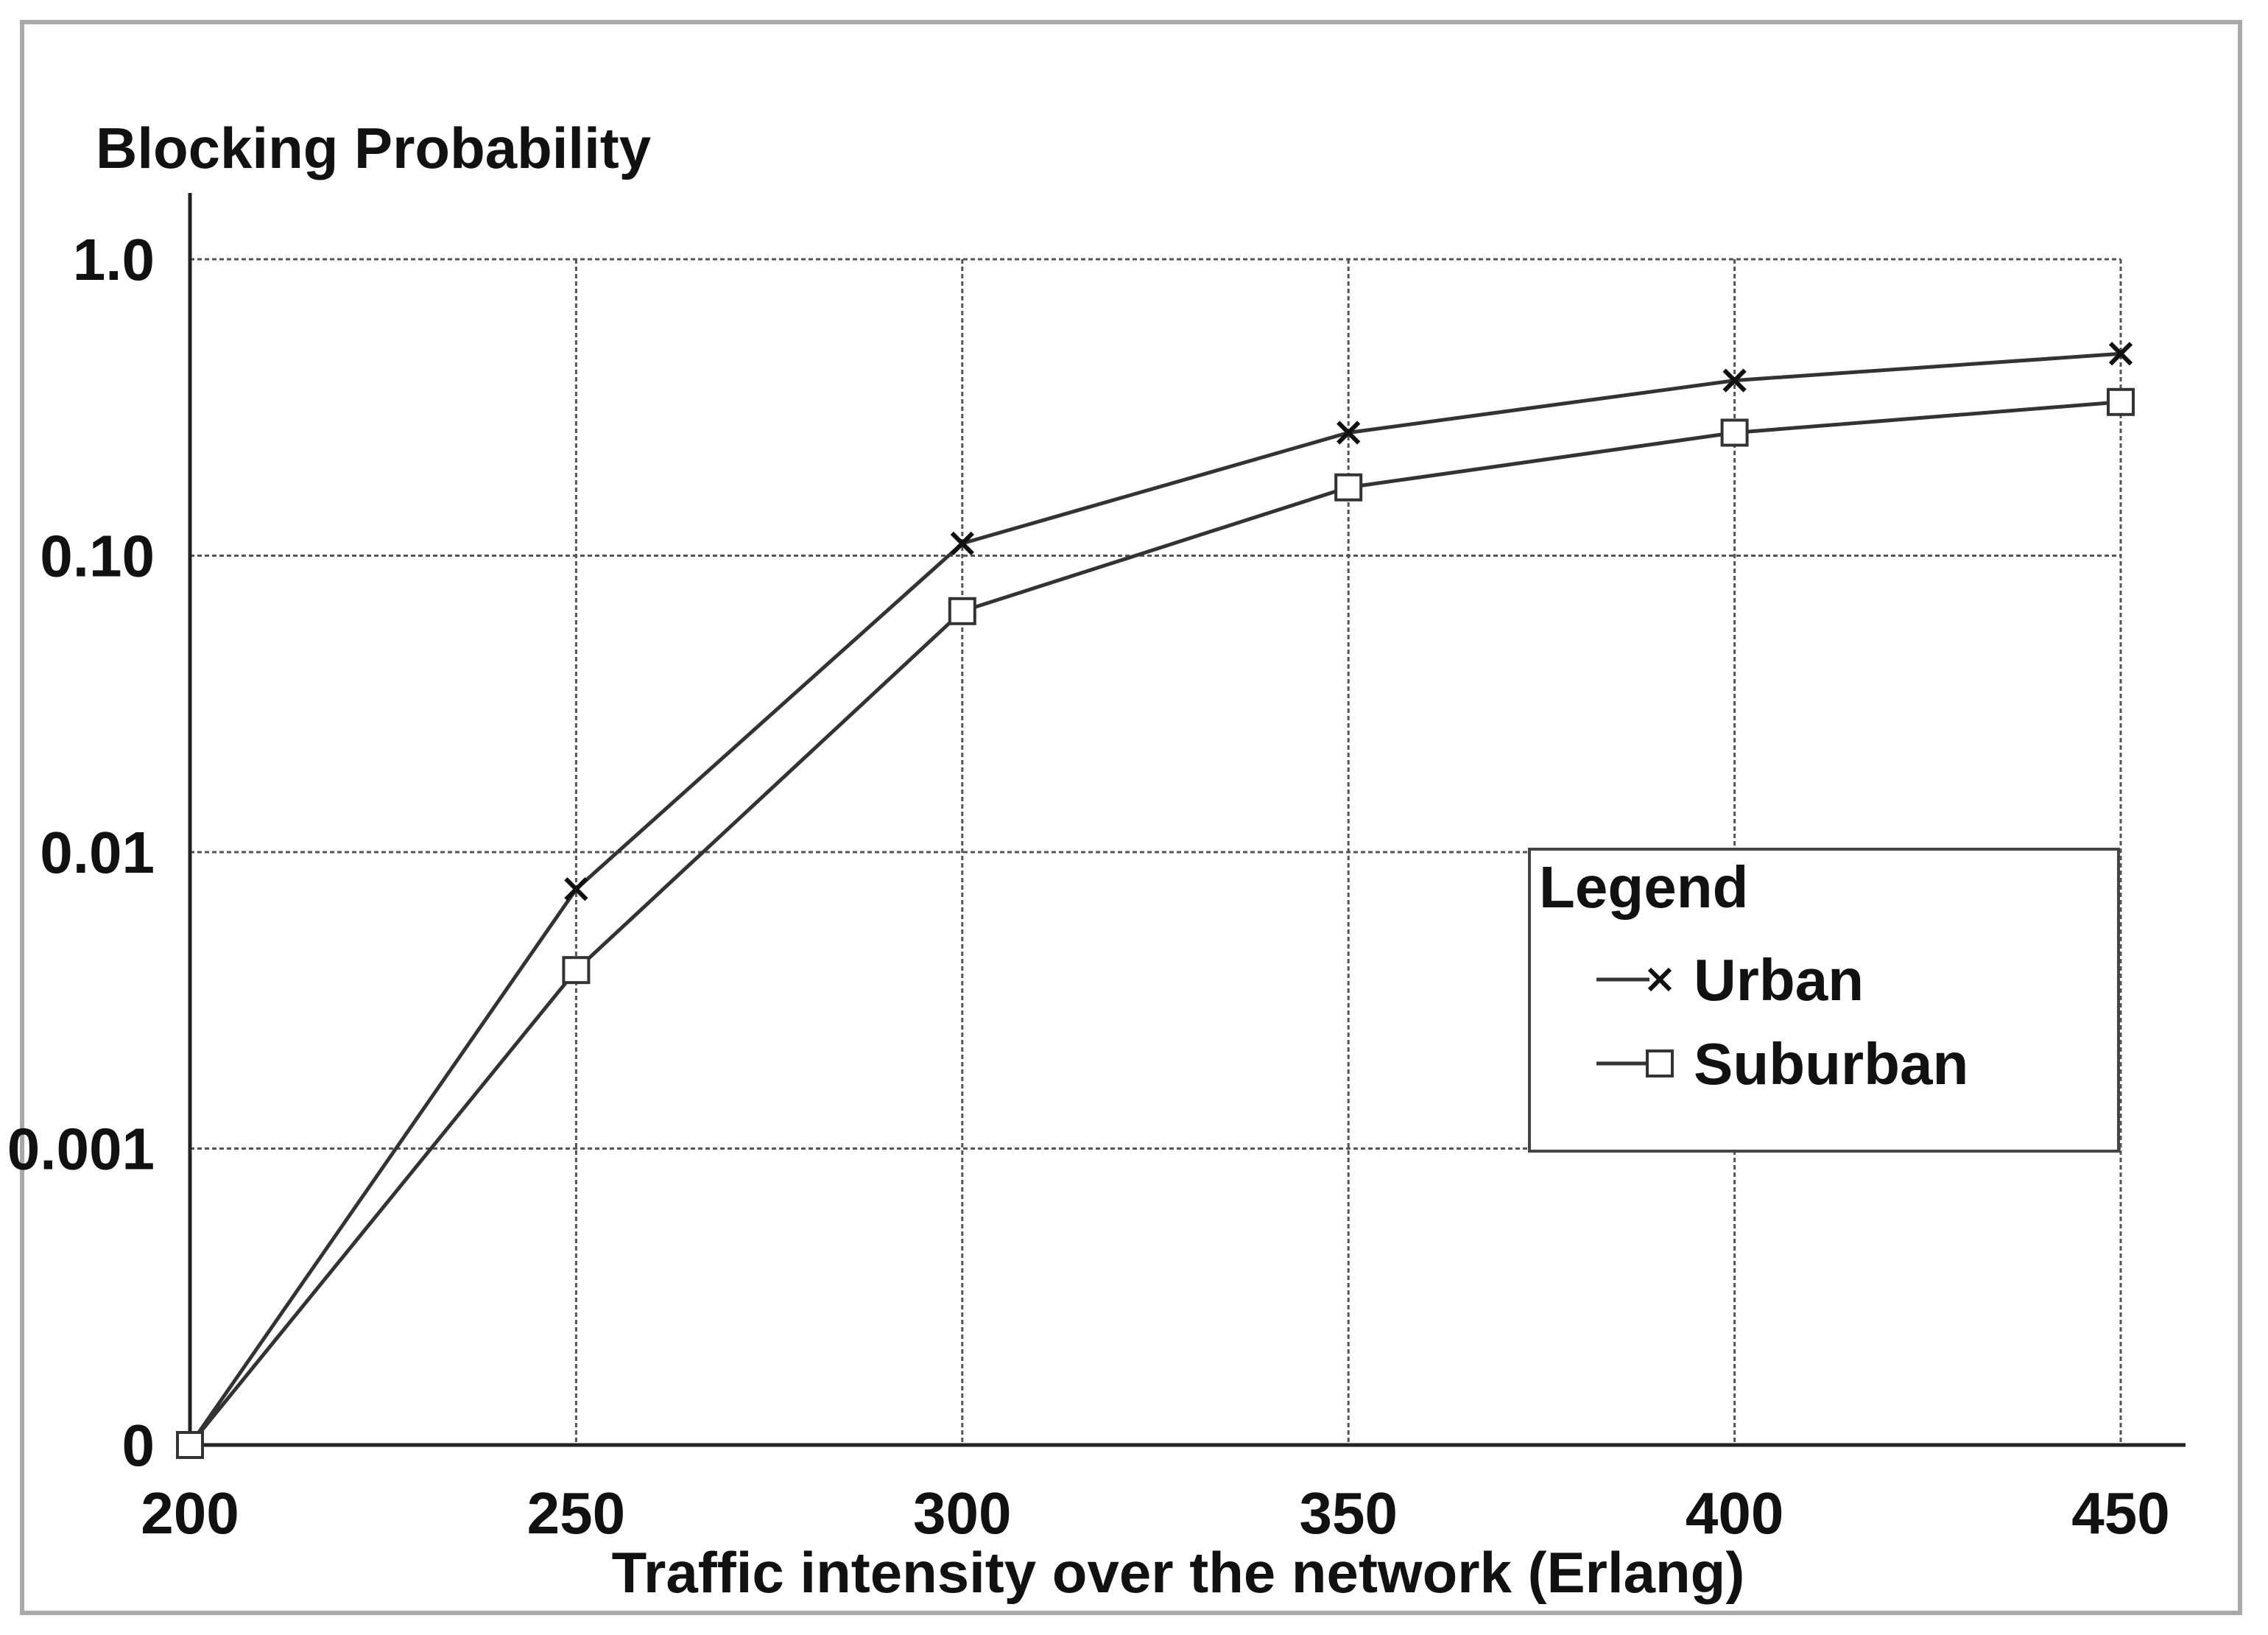  What do you see at coordinates (1734, 1513) in the screenshot?
I see `x-tick-label: 400` at bounding box center [1734, 1513].